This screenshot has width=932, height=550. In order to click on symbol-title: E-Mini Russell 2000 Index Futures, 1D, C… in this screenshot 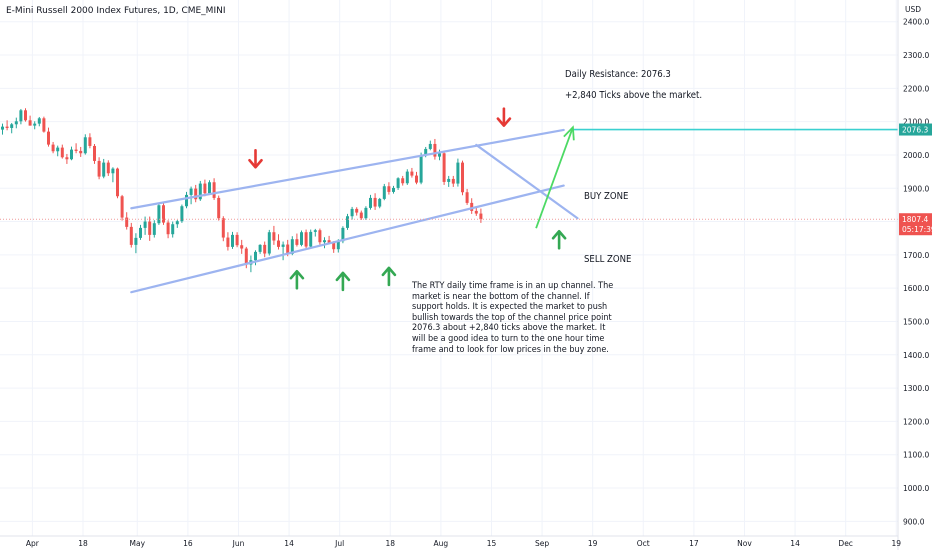, I will do `click(116, 11)`.